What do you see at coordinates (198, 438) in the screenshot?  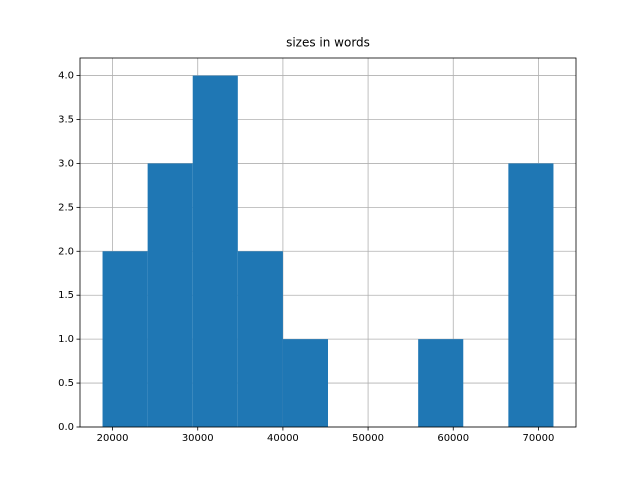 I see `x-tick-label: 30000` at bounding box center [198, 438].